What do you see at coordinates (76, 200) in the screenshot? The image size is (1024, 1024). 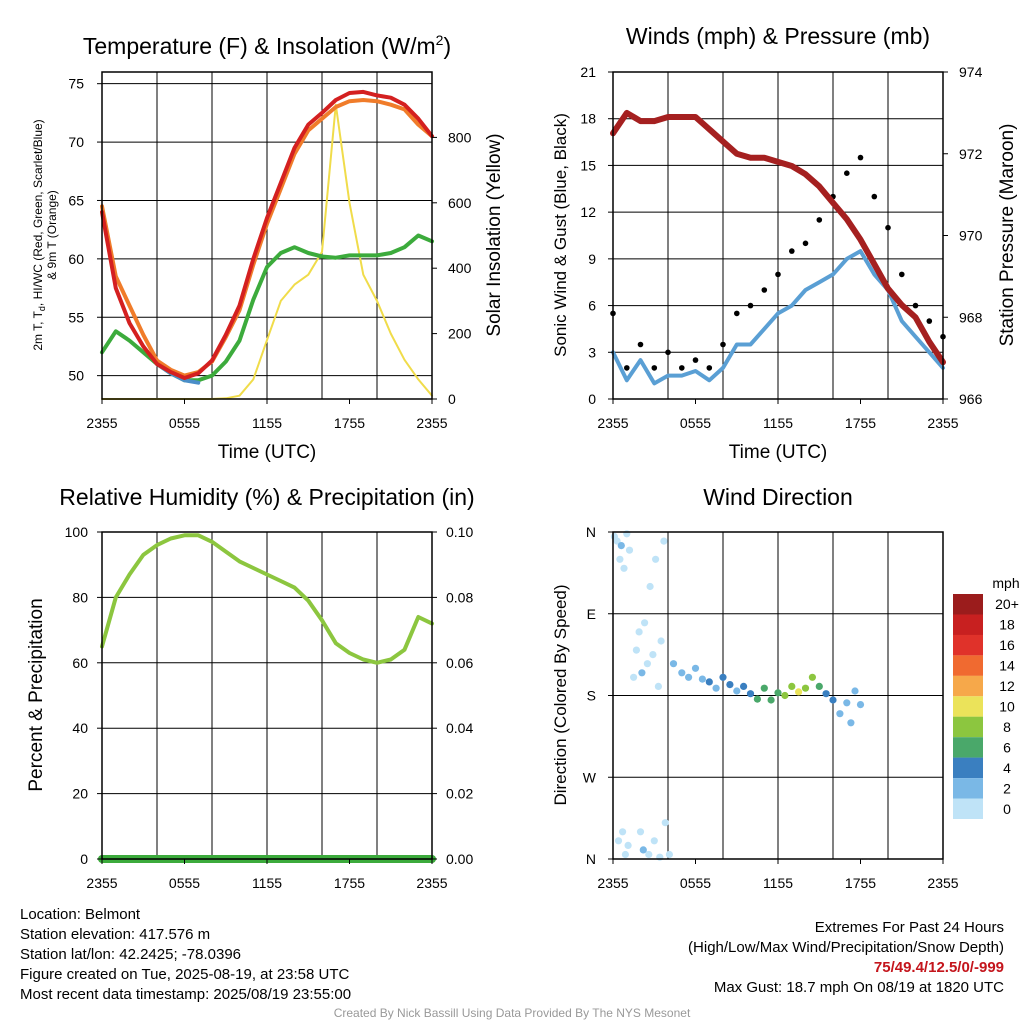 I see `y-tick-label: 65` at bounding box center [76, 200].